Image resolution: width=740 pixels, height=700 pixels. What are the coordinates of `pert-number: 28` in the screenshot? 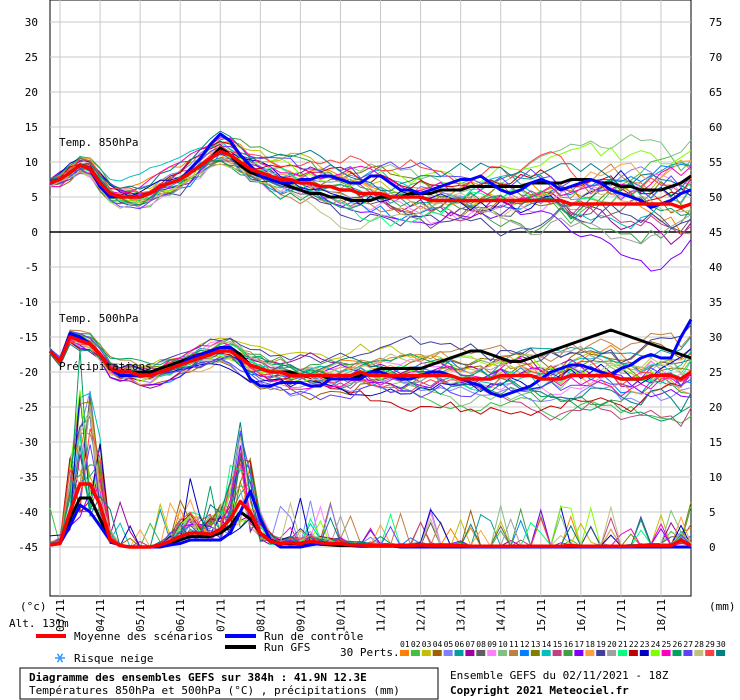 It's located at (699, 644).